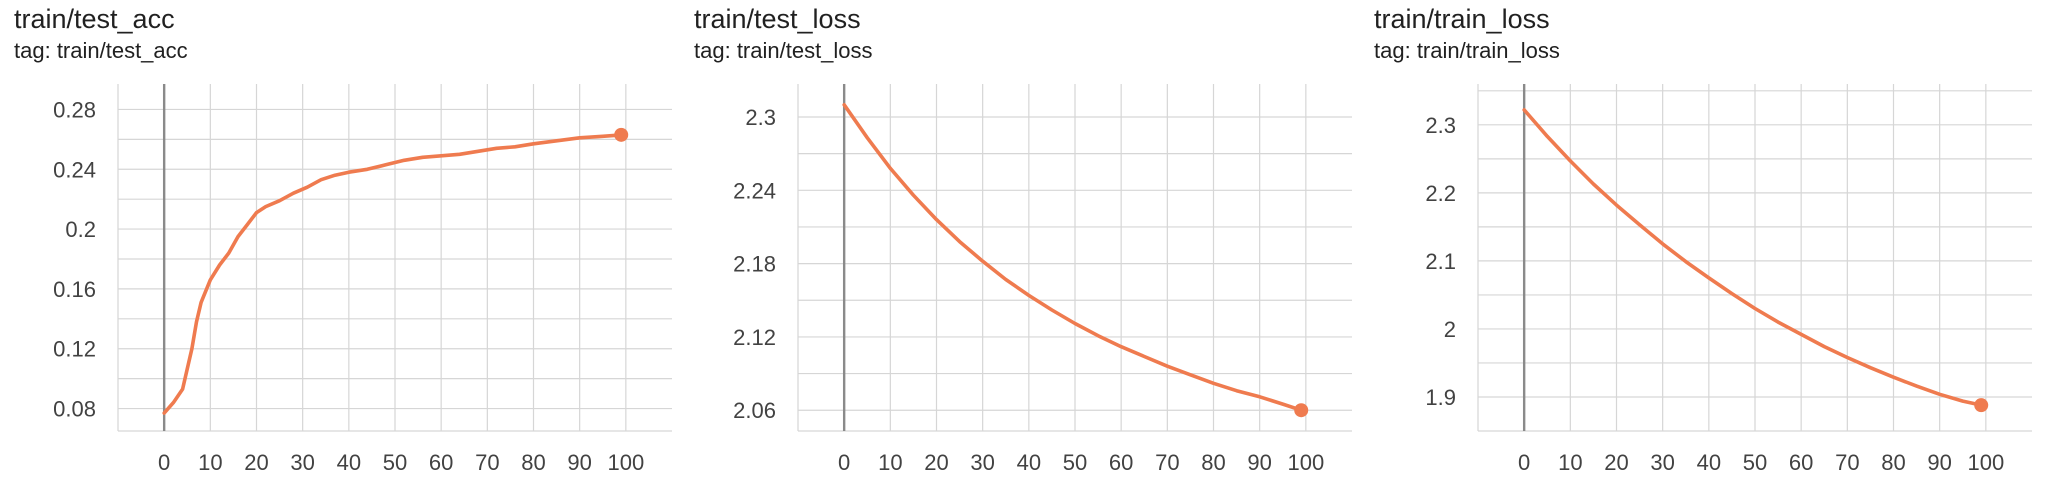 Image resolution: width=2046 pixels, height=486 pixels. What do you see at coordinates (754, 190) in the screenshot?
I see `y-tick-label: 2.24` at bounding box center [754, 190].